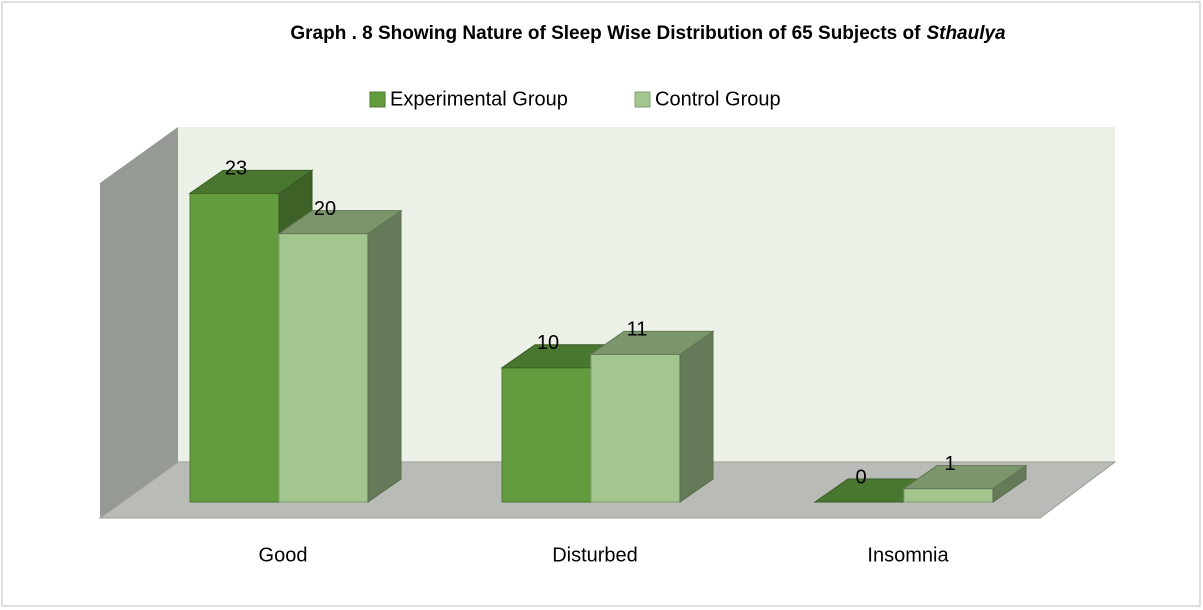  I want to click on data-label: 0, so click(860, 477).